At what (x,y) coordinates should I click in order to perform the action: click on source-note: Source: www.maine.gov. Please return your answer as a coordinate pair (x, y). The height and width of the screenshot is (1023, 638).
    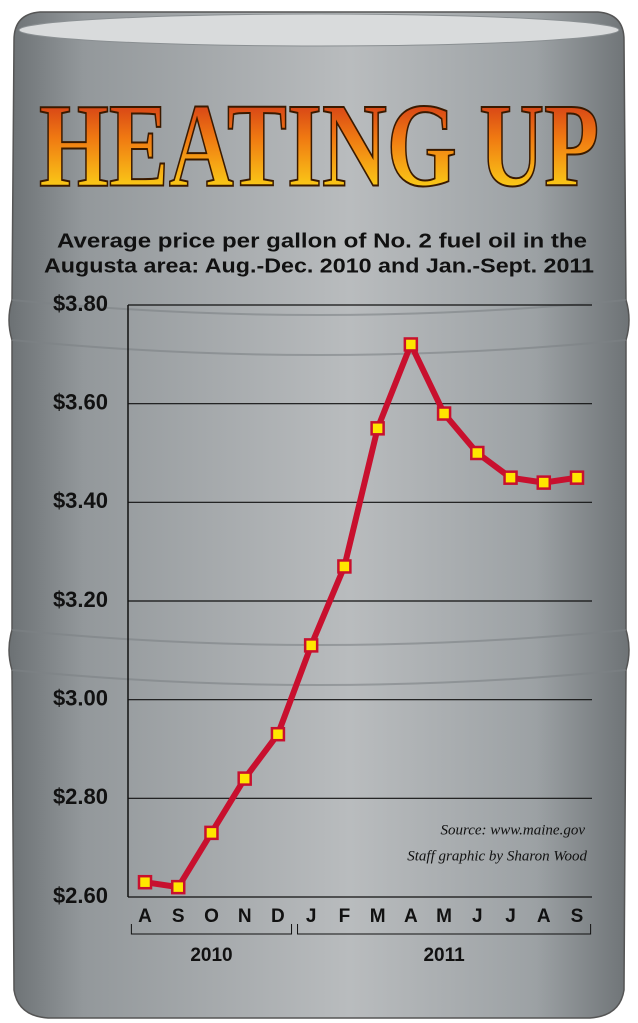
    Looking at the image, I should click on (512, 830).